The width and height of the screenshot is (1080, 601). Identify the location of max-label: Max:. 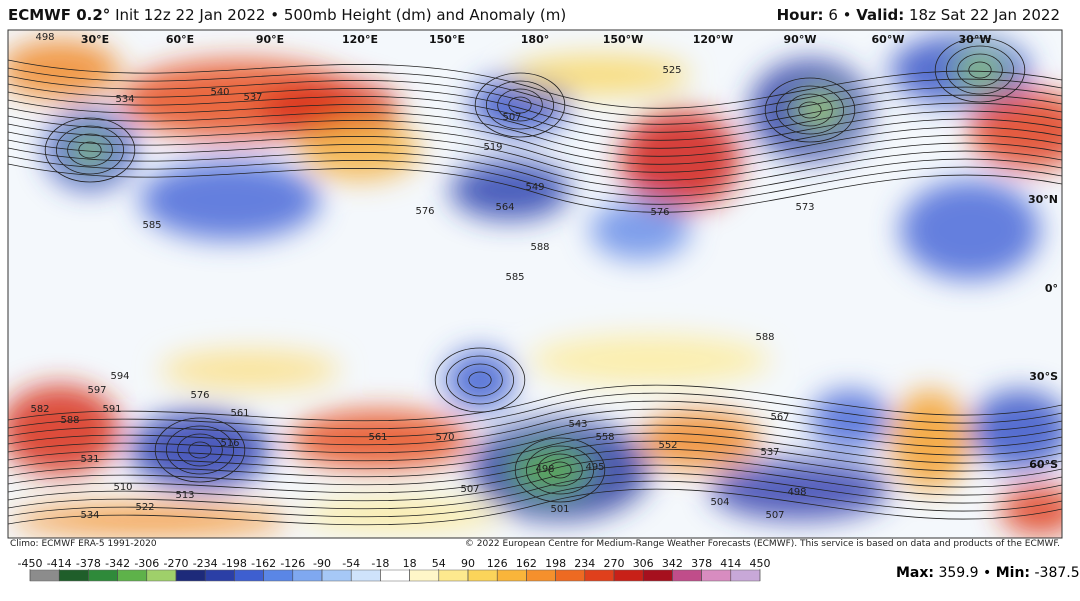
(915, 573).